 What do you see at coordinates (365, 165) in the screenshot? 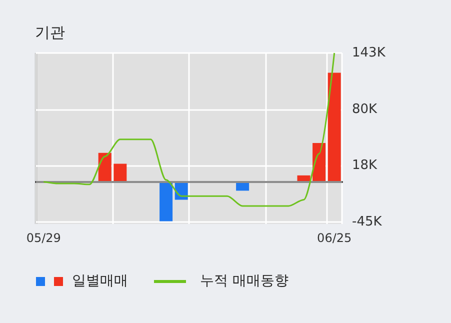
I see `y-tick-label: 18K` at bounding box center [365, 165].